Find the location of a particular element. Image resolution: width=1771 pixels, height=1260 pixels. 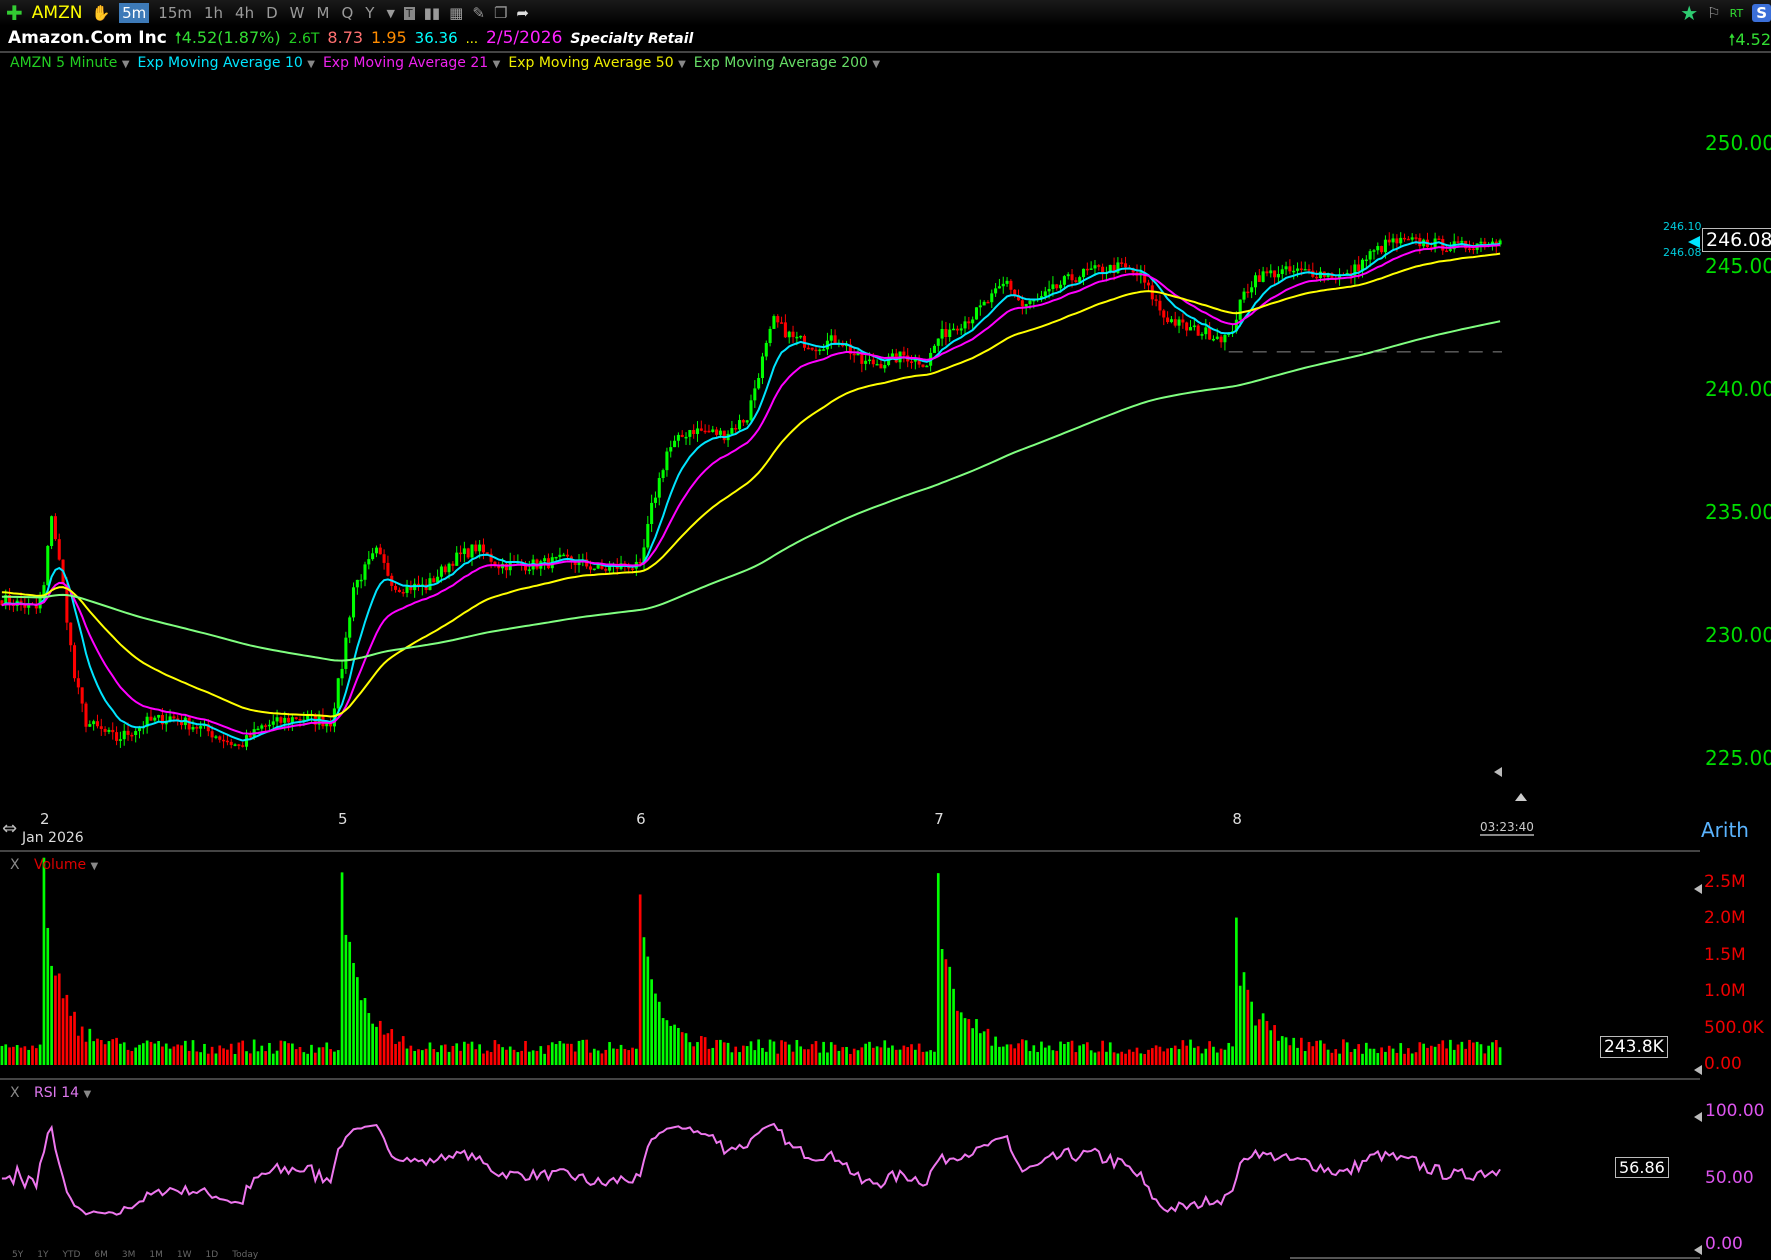

copy-icon: ❐ is located at coordinates (500, 13).